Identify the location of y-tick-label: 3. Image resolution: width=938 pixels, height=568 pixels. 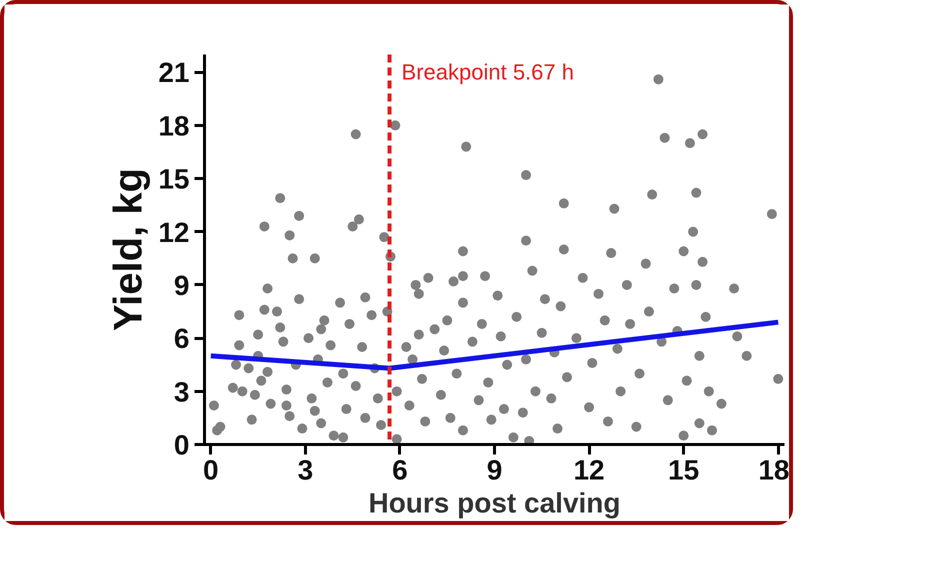
(182, 392).